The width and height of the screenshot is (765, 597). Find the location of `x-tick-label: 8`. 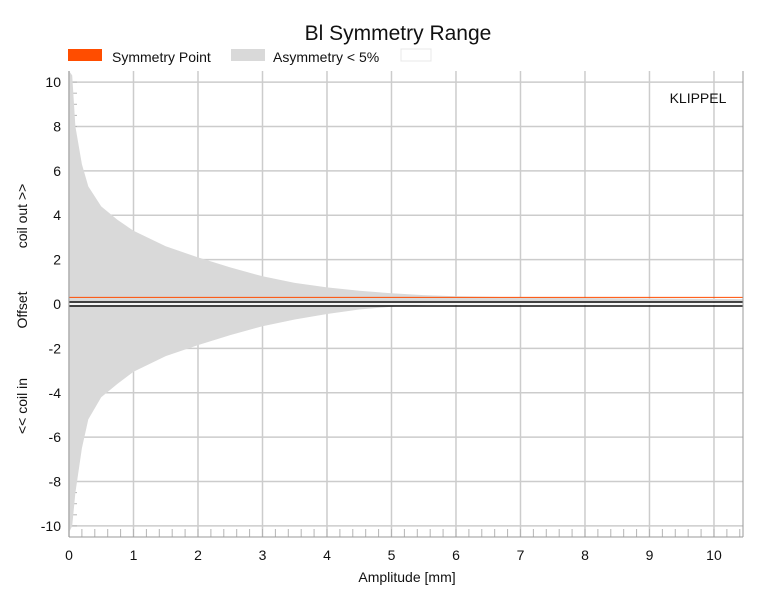

x-tick-label: 8 is located at coordinates (585, 555).